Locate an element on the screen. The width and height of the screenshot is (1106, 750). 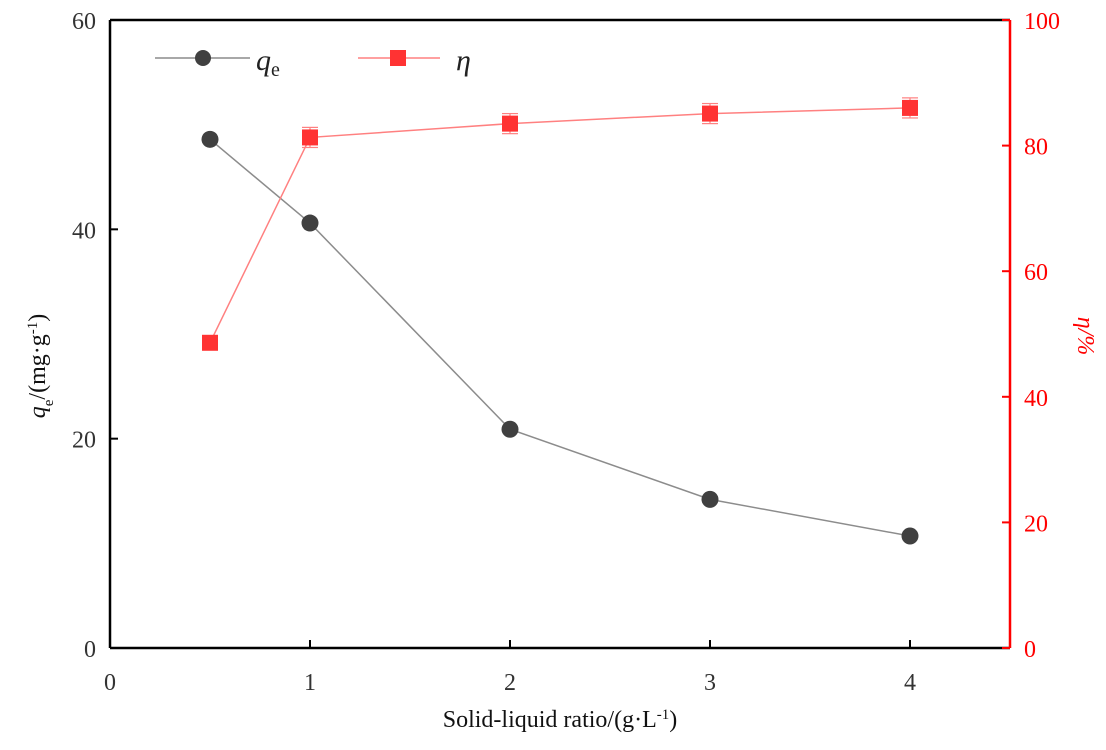
x-tick-label: 2 is located at coordinates (510, 683).